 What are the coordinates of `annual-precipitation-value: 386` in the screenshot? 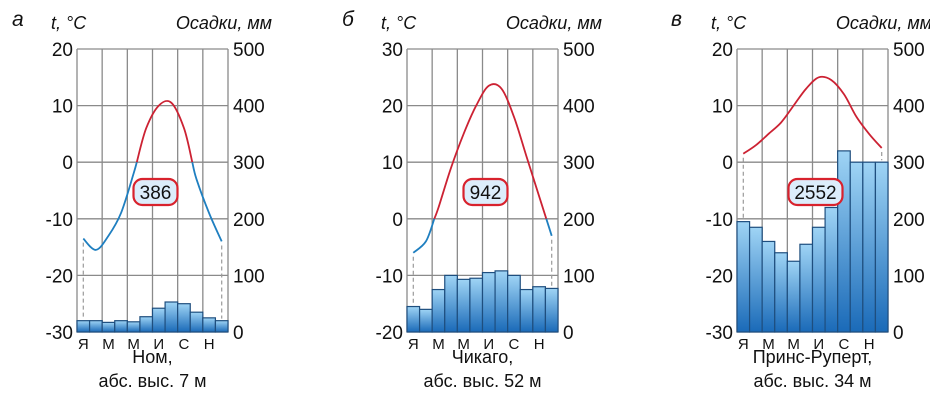 It's located at (156, 193).